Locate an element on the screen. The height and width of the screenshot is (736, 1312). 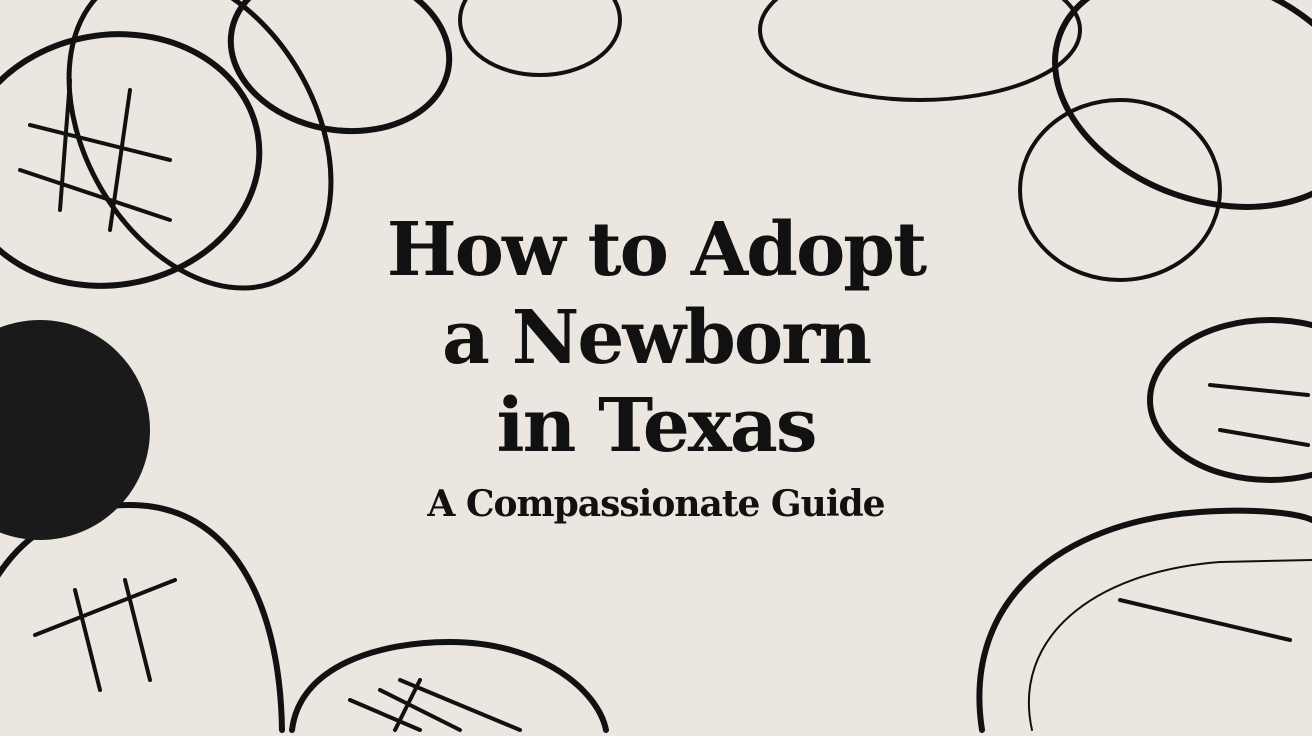
title-line-2: a Newborn is located at coordinates (656, 338).